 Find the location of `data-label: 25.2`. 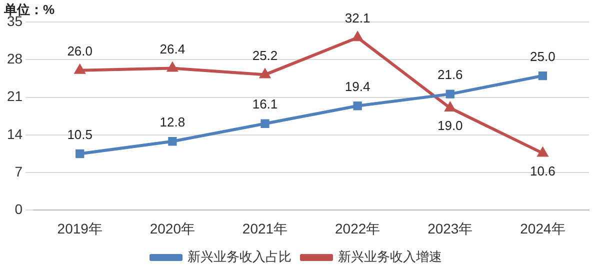

data-label: 25.2 is located at coordinates (265, 55).